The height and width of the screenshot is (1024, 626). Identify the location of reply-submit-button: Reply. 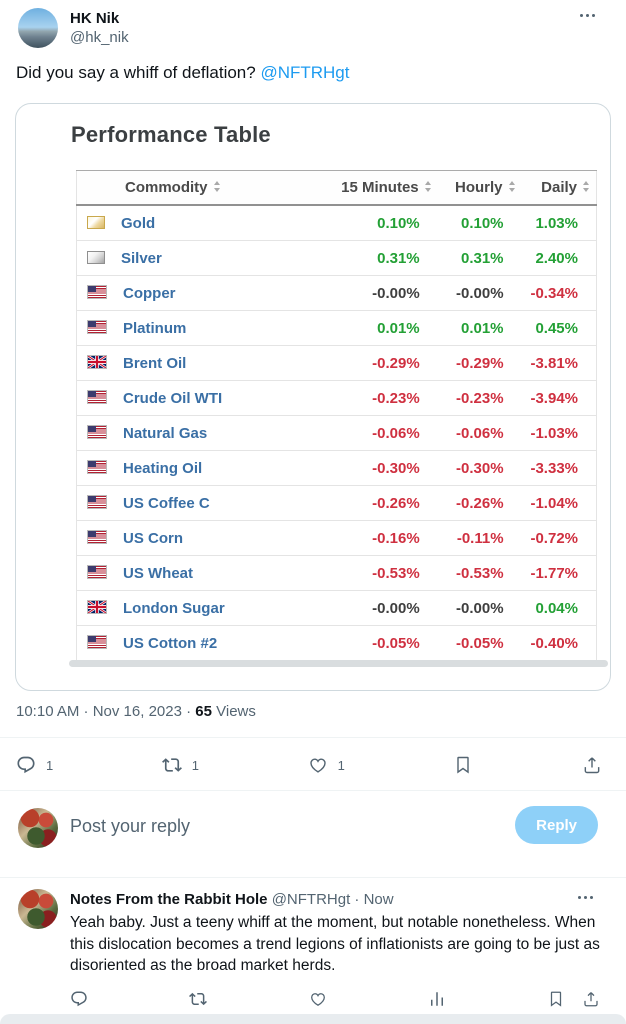
(556, 825).